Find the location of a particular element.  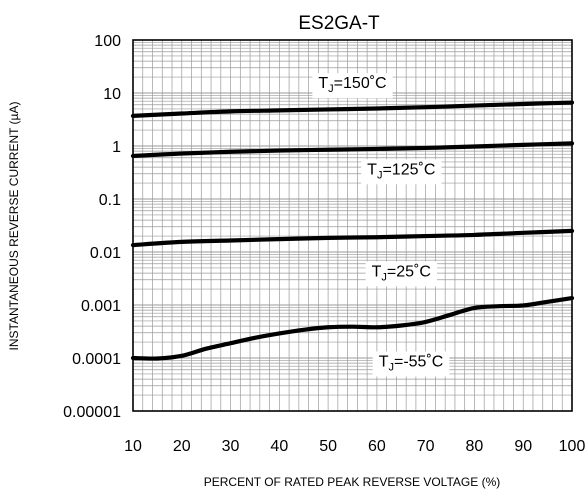

x-tick-label: 50 is located at coordinates (328, 446).